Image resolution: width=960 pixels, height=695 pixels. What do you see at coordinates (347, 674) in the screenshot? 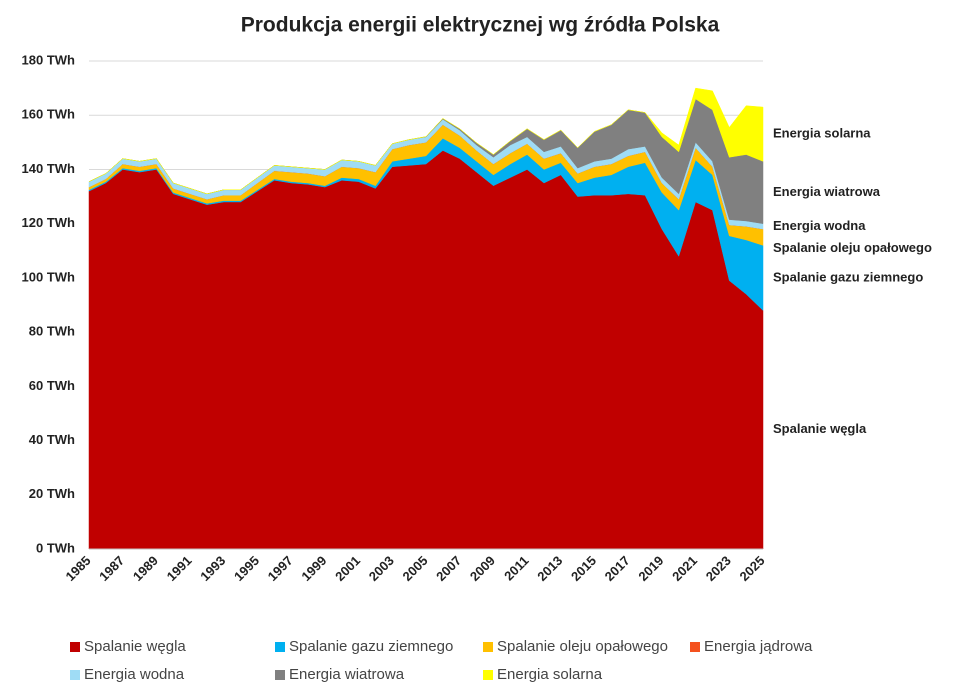
I see `legend-label: Energia wiatrowa` at bounding box center [347, 674].